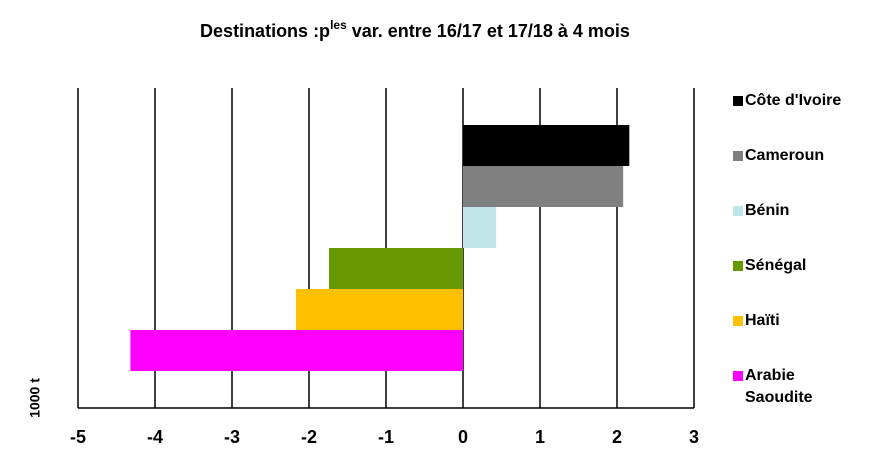 The width and height of the screenshot is (874, 450). Describe the element at coordinates (488, 31) in the screenshot. I see `title-rest: var. entre 16/17 et 17/18 à 4 mois` at that location.